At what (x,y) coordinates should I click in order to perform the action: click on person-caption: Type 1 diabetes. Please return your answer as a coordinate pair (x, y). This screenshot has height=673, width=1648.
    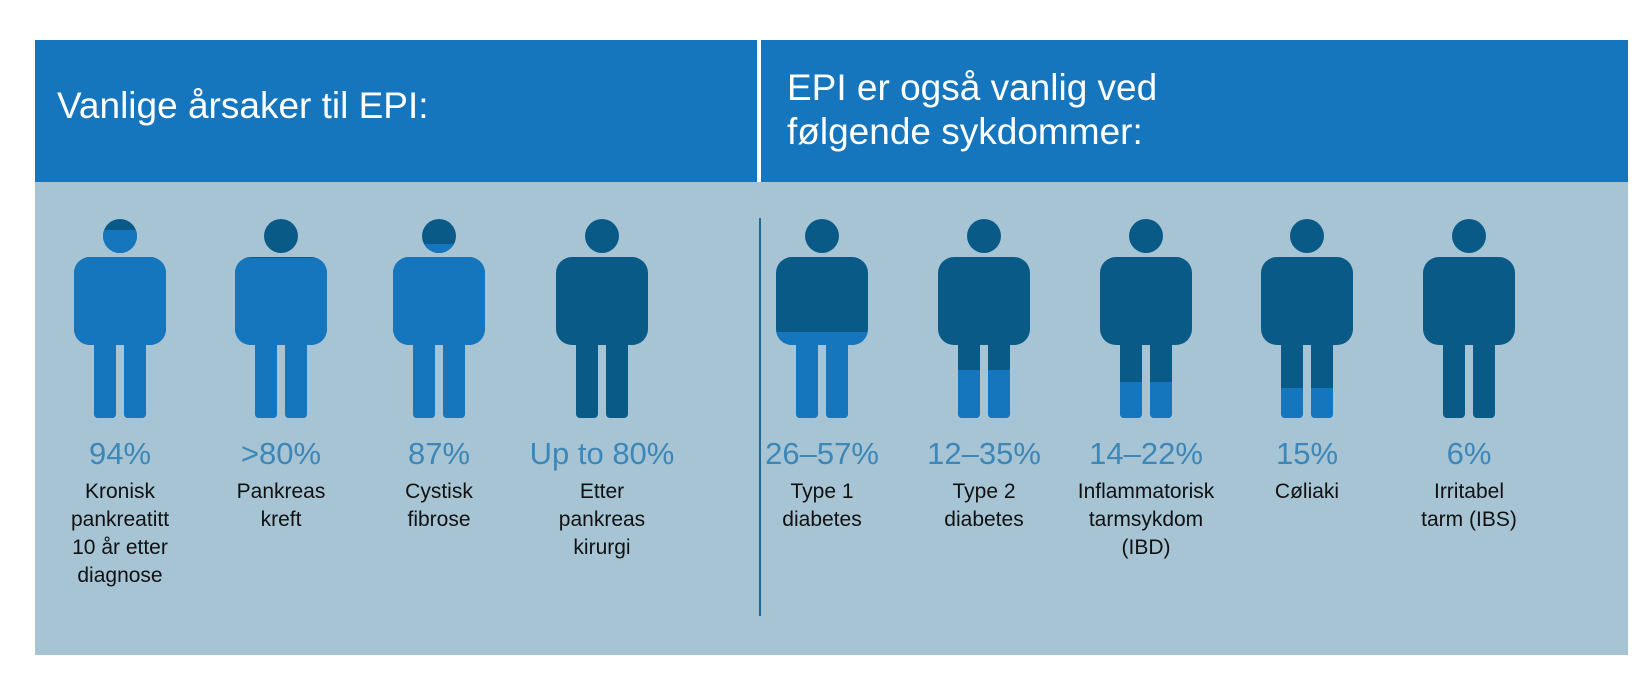
    Looking at the image, I should click on (822, 505).